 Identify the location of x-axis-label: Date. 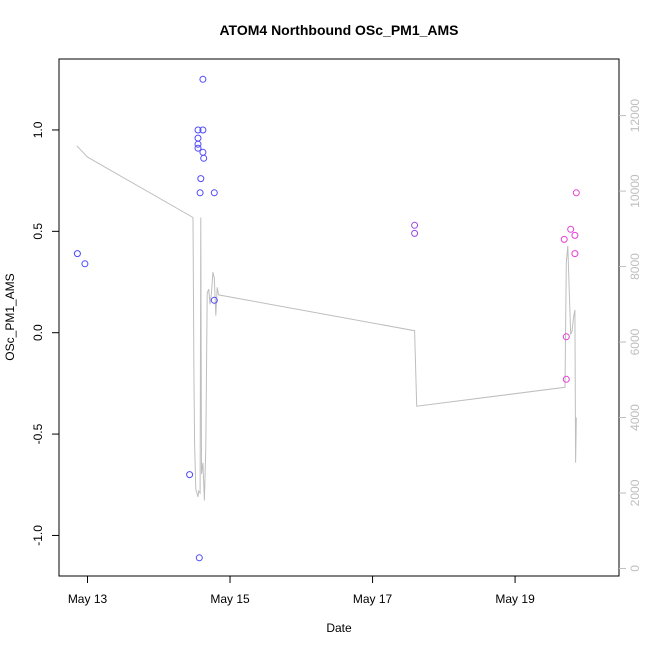
(339, 628).